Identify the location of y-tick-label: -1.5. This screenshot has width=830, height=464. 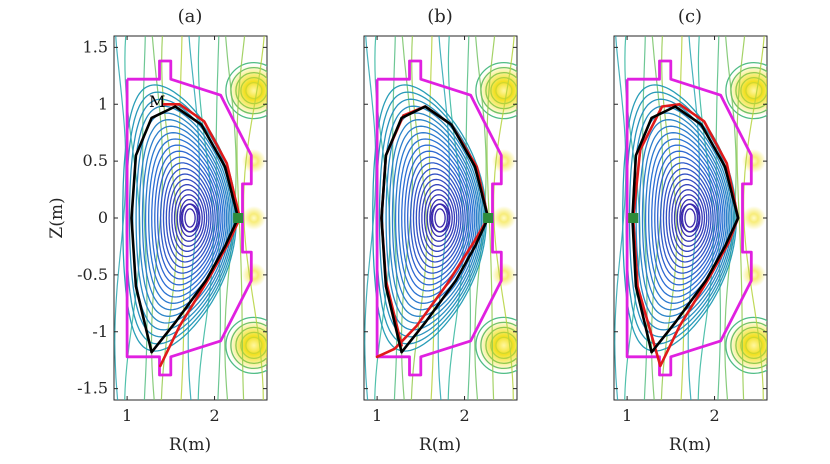
(92, 388).